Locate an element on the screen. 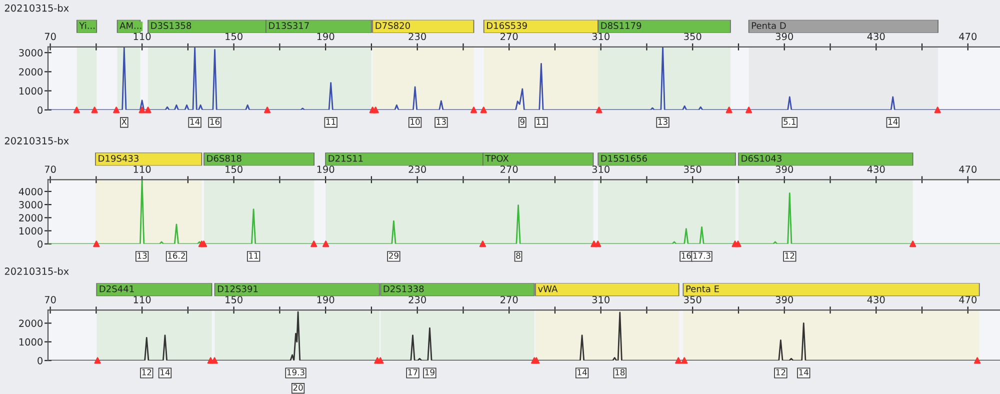  annotation: 17.3 is located at coordinates (701, 255).